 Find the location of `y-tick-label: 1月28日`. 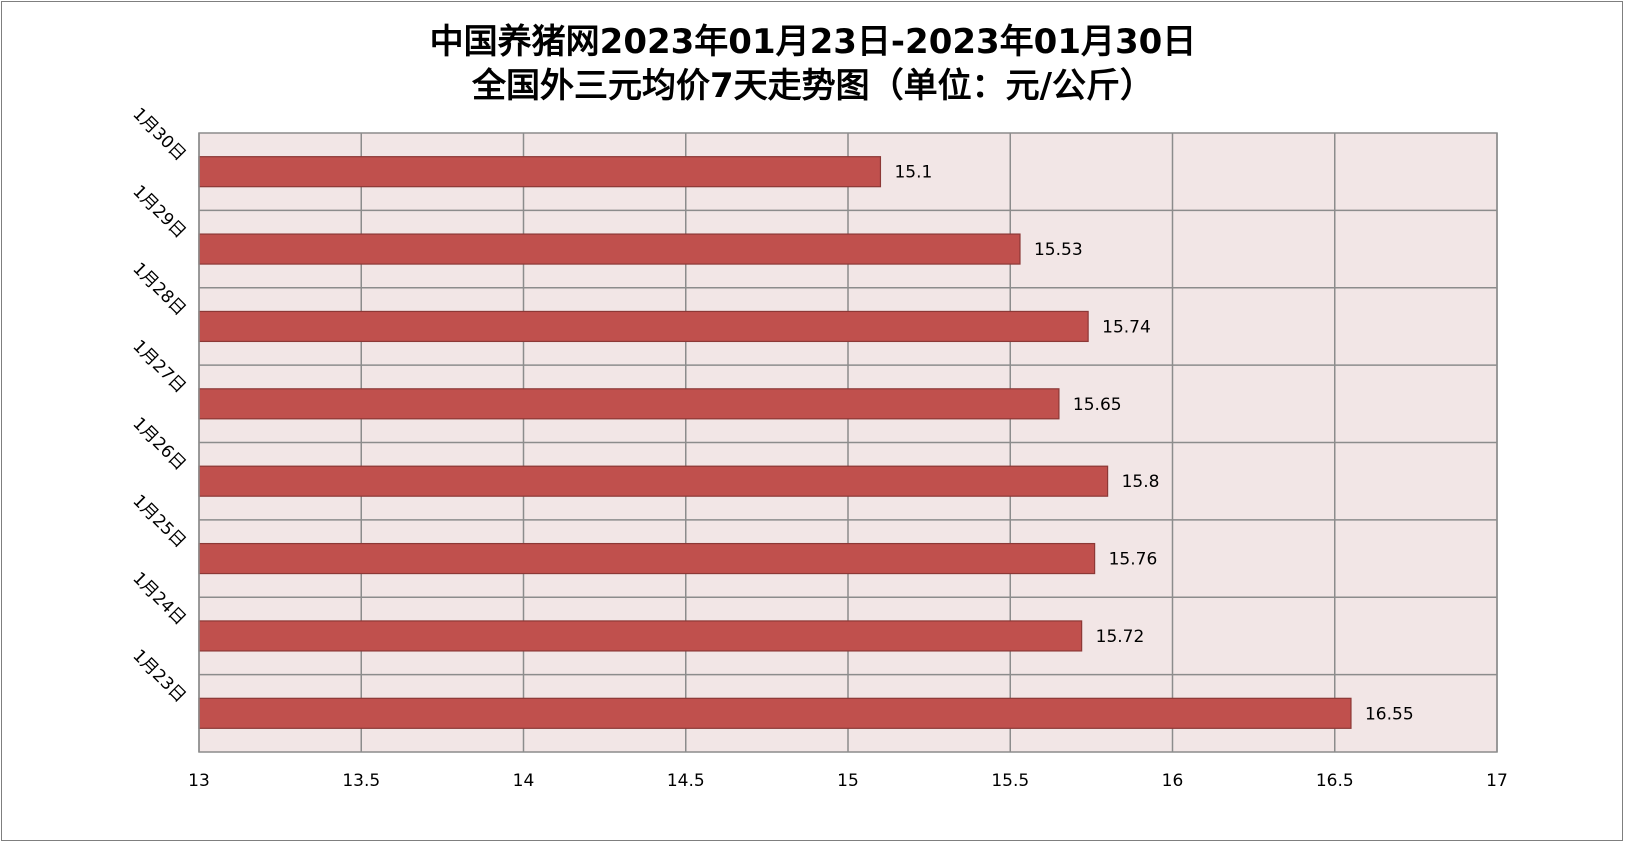

y-tick-label: 1月28日 is located at coordinates (158, 289).